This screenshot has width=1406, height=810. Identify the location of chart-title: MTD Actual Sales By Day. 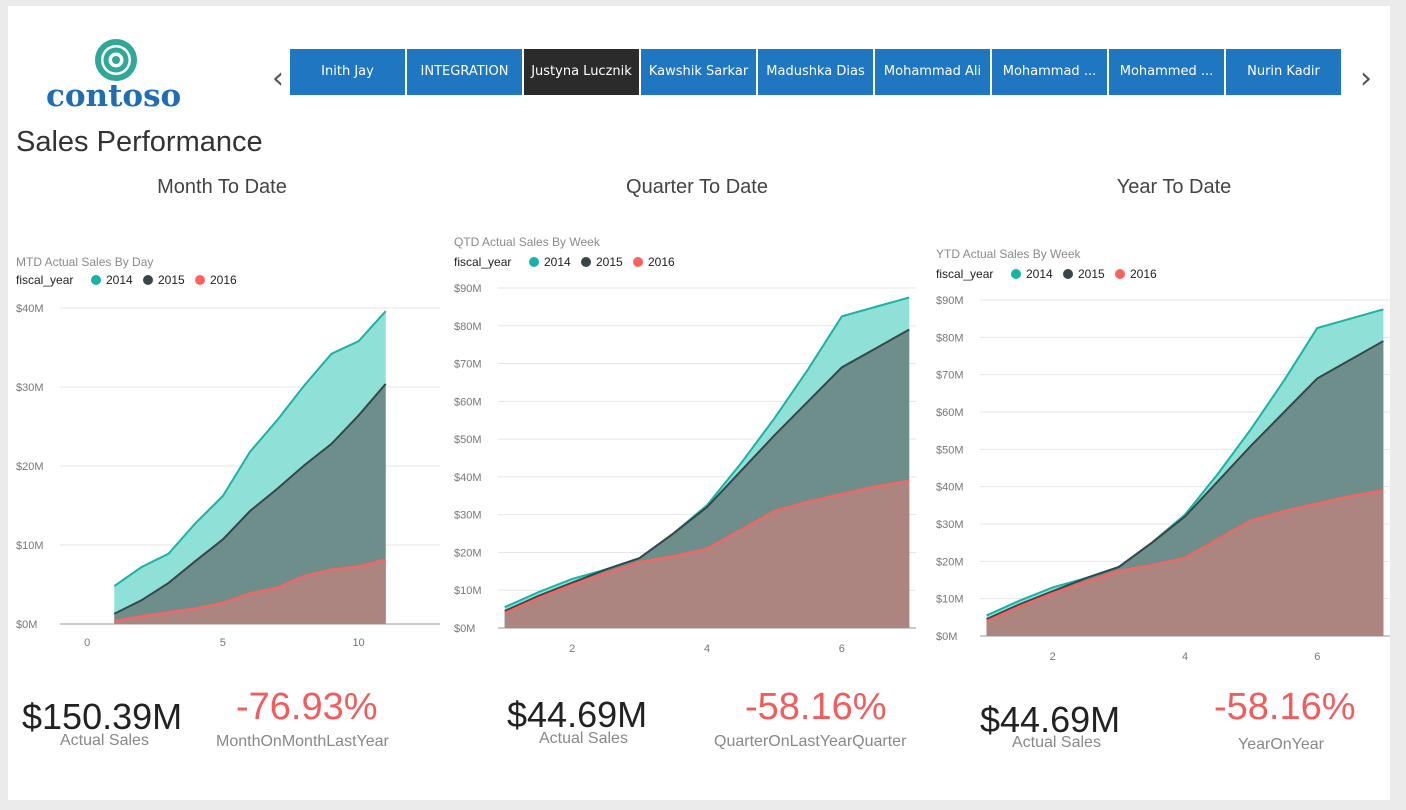
(84, 262).